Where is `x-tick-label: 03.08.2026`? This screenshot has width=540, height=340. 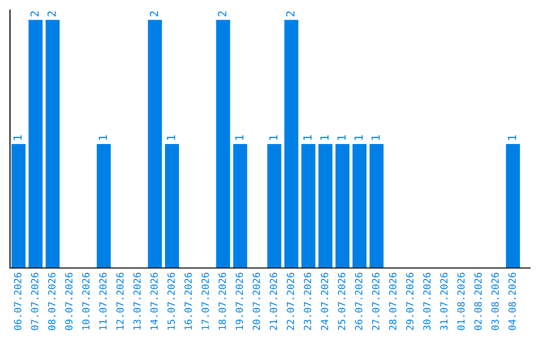
x-tick-label: 03.08.2026 is located at coordinates (495, 301).